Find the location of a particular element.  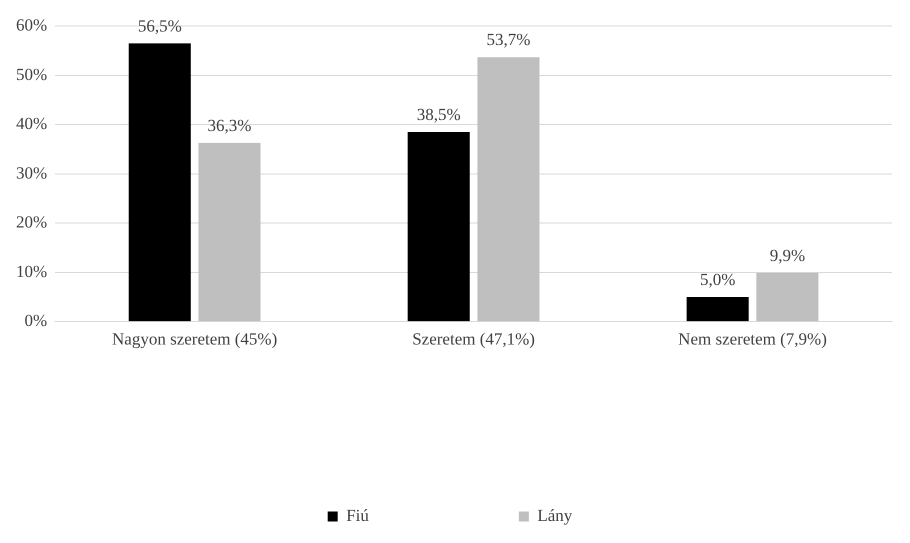

data-label: 53,7% is located at coordinates (508, 40).